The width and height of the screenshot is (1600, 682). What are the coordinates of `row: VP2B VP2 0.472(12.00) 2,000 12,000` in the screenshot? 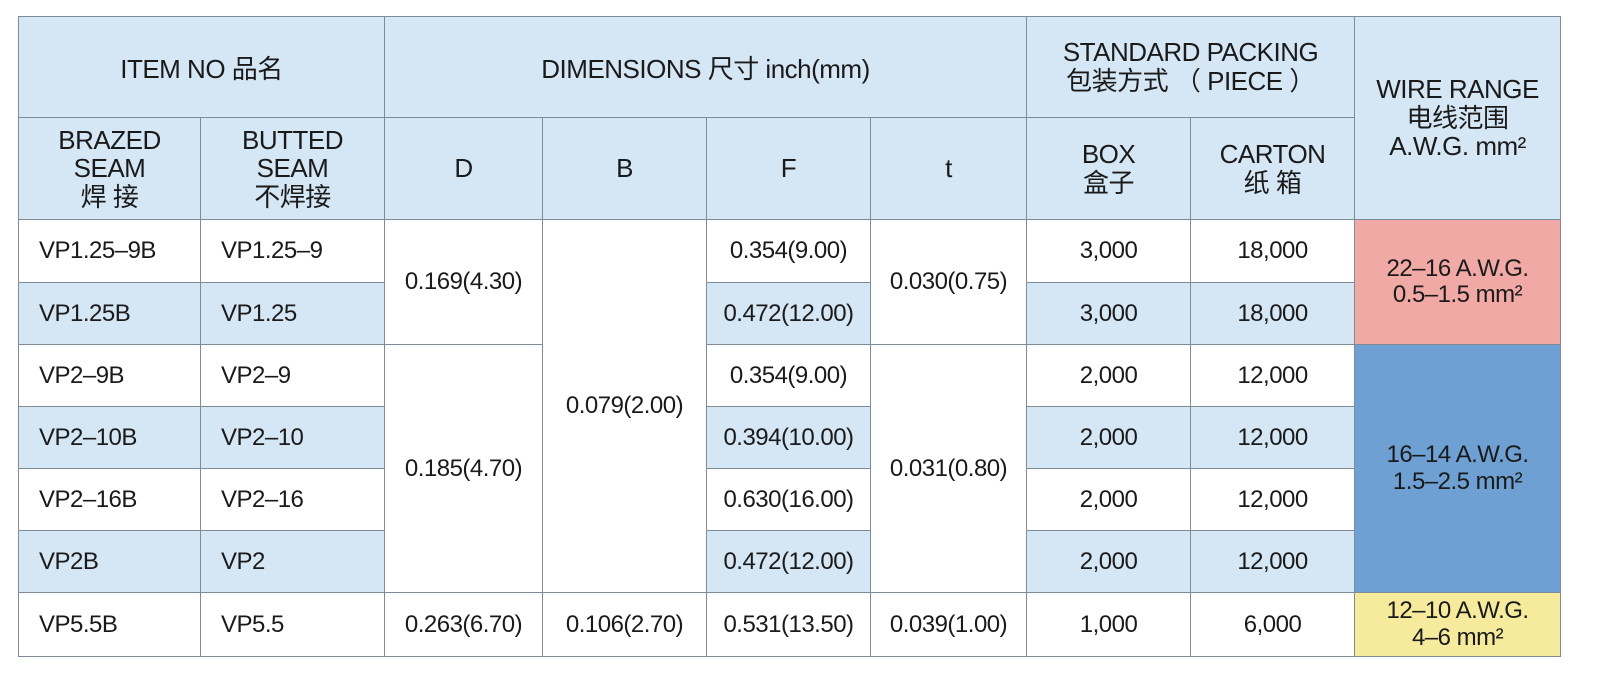 It's located at (789, 561).